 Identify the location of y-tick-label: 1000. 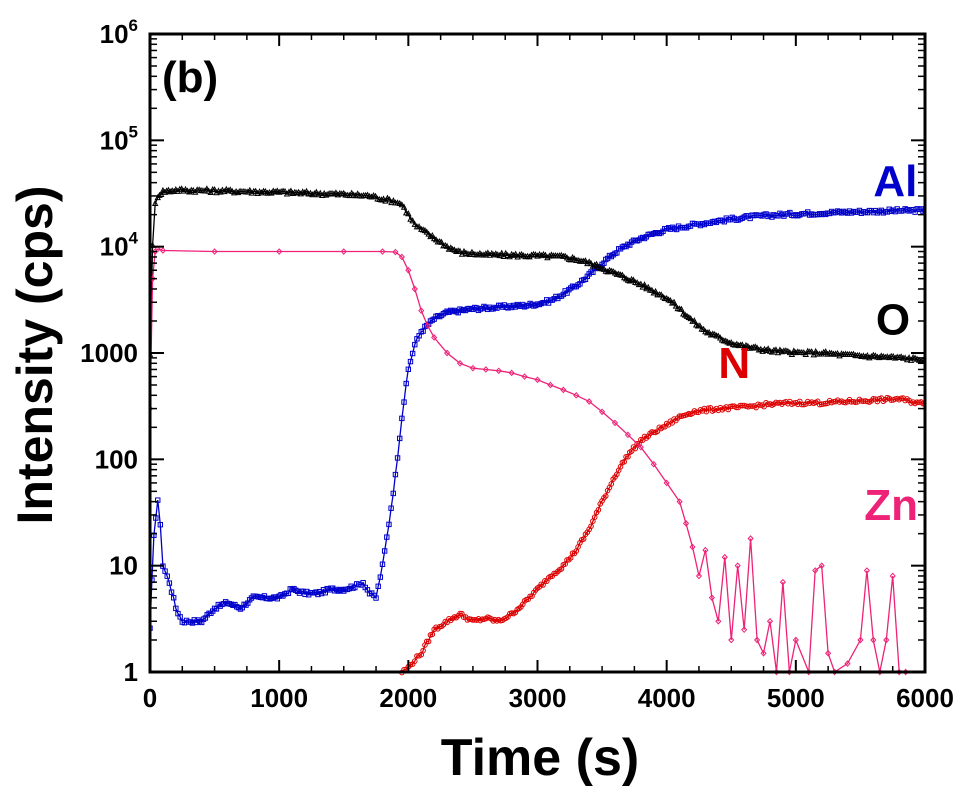
(109, 353).